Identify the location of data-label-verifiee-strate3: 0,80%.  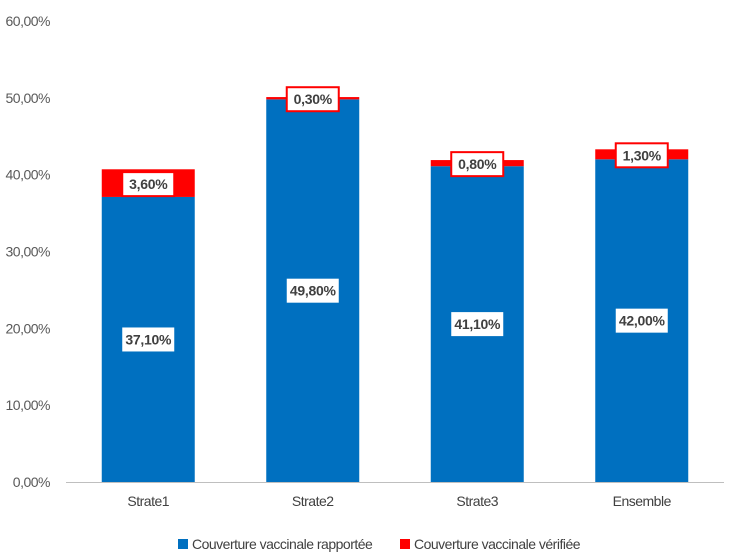
(477, 164).